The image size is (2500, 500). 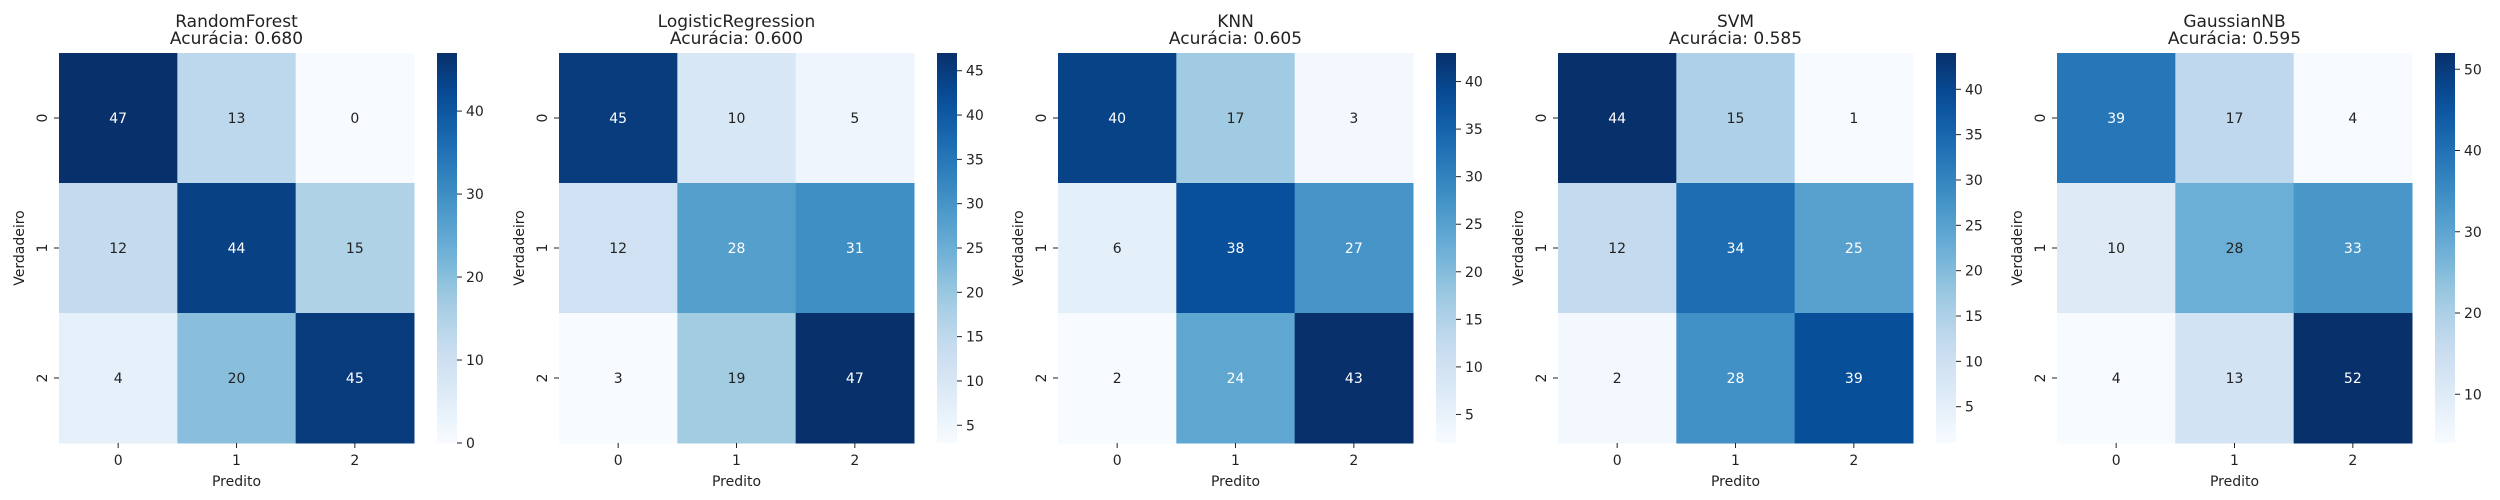 I want to click on cell-value-label: 5, so click(x=854, y=119).